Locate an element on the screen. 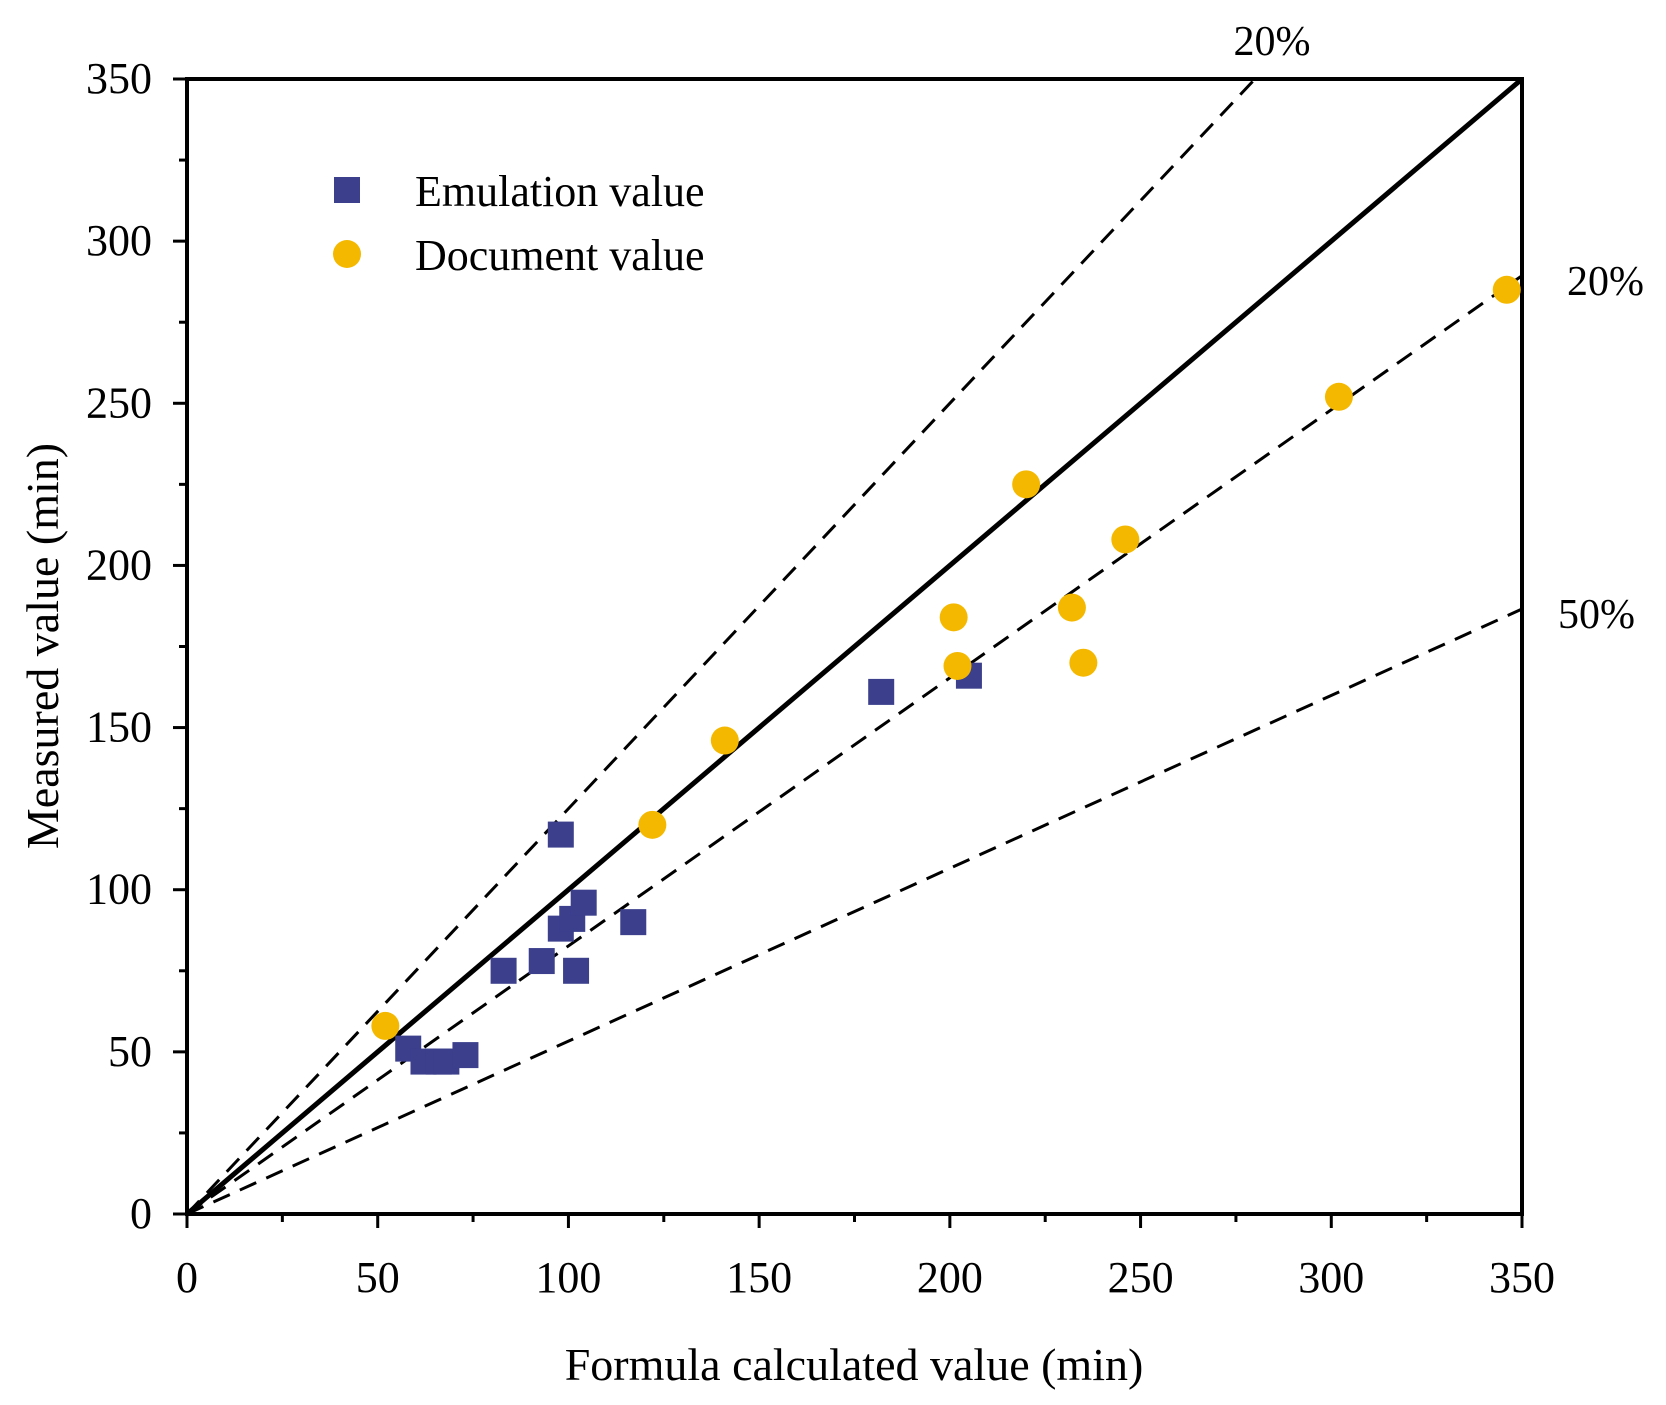 This screenshot has width=1666, height=1405. legend-marker-document is located at coordinates (347, 254).